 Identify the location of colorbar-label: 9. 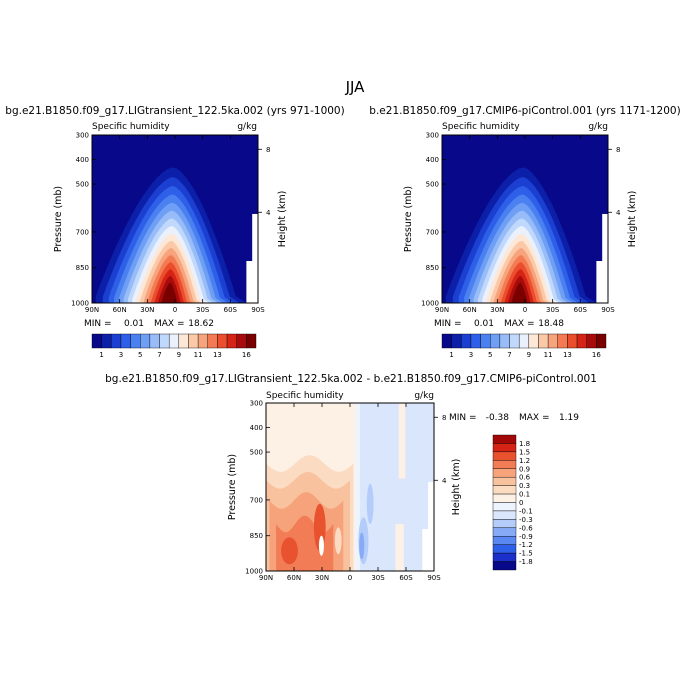
(529, 355).